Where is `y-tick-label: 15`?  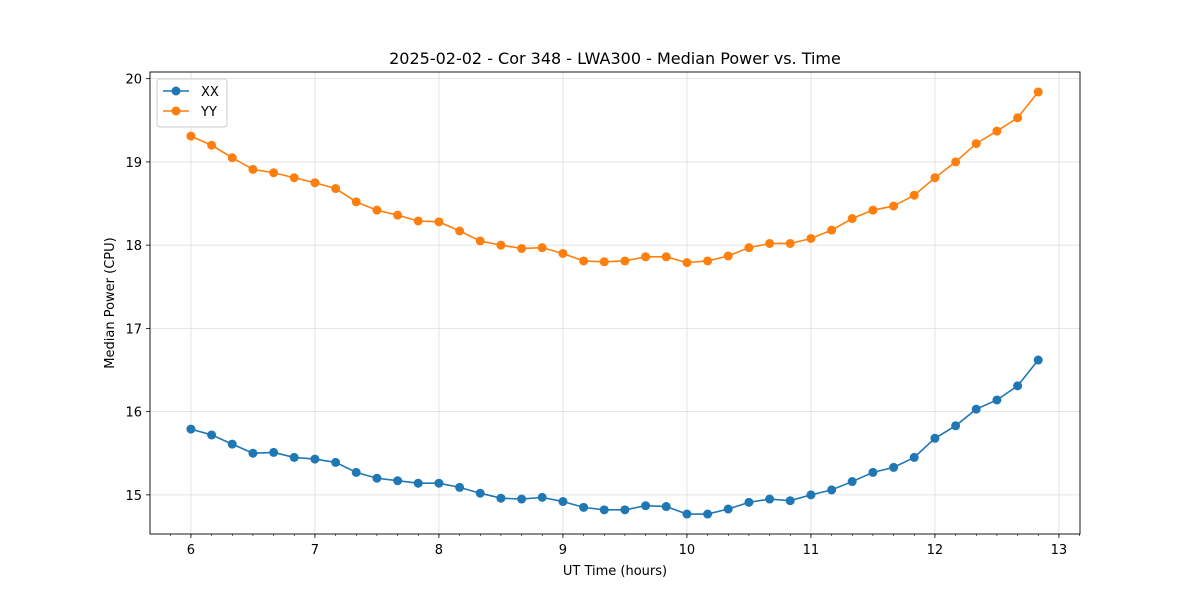
y-tick-label: 15 is located at coordinates (133, 496).